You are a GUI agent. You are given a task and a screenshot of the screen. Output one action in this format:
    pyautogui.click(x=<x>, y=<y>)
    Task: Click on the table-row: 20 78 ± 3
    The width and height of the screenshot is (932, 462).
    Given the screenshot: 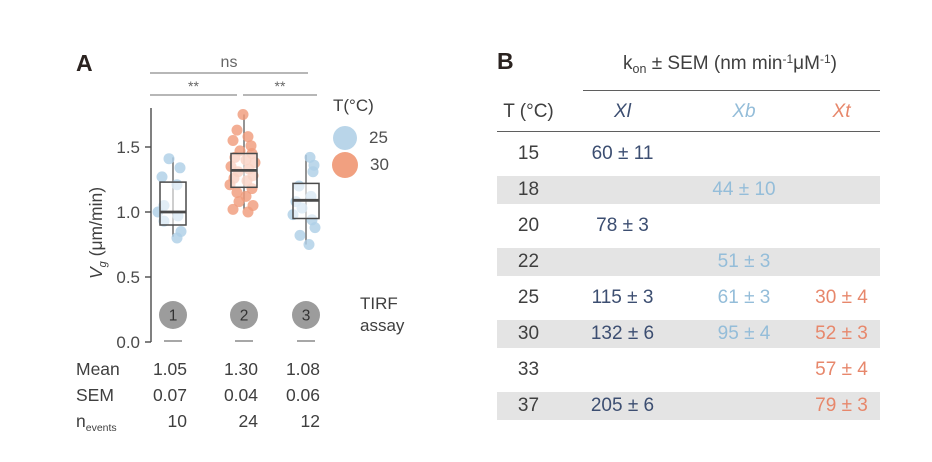 What is the action you would take?
    pyautogui.click(x=688, y=226)
    